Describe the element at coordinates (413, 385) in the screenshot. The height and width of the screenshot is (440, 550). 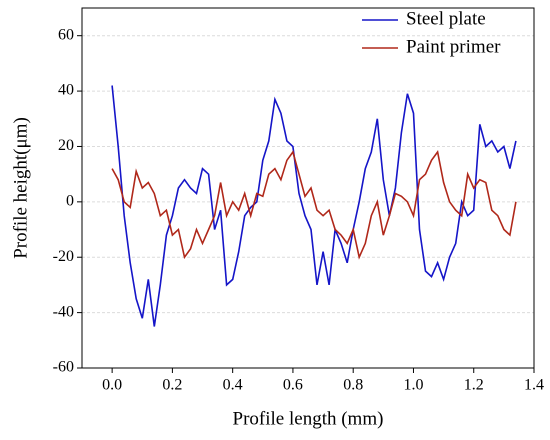
I see `x-tick-label: 1.0` at that location.